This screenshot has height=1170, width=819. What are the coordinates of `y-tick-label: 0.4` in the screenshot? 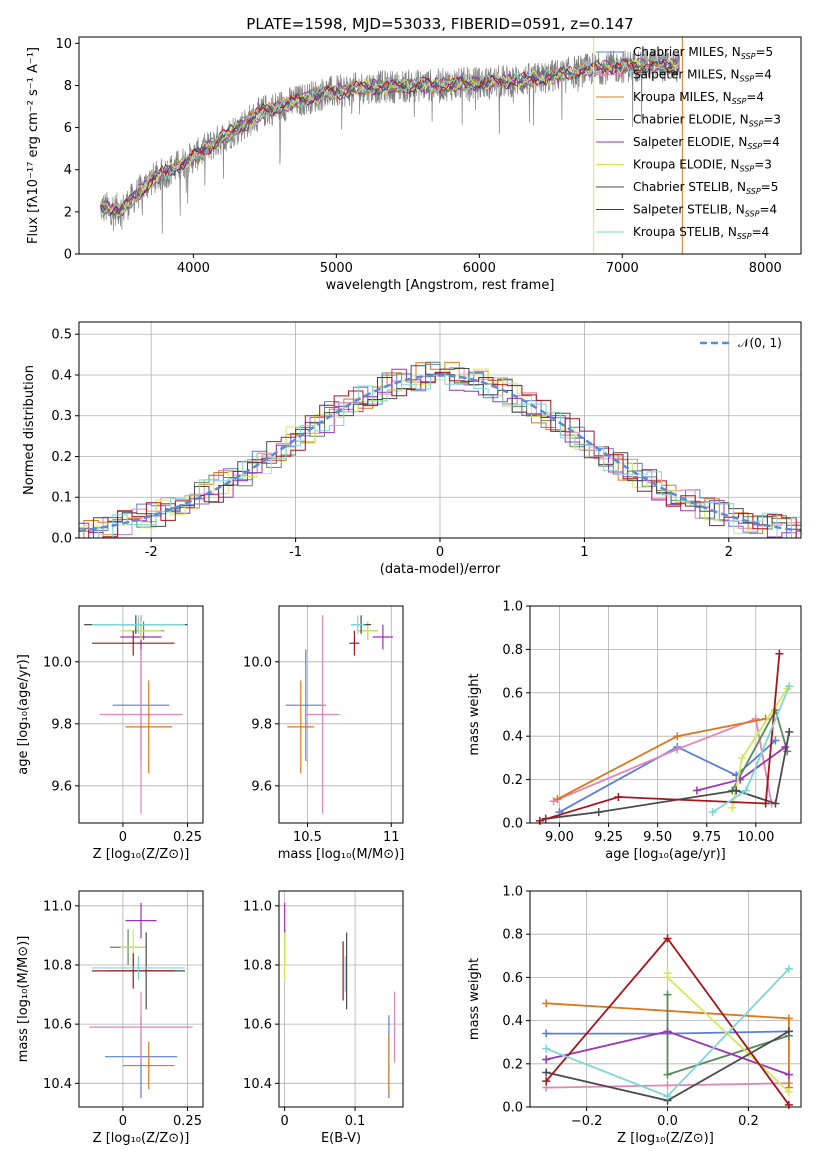 It's located at (61, 375).